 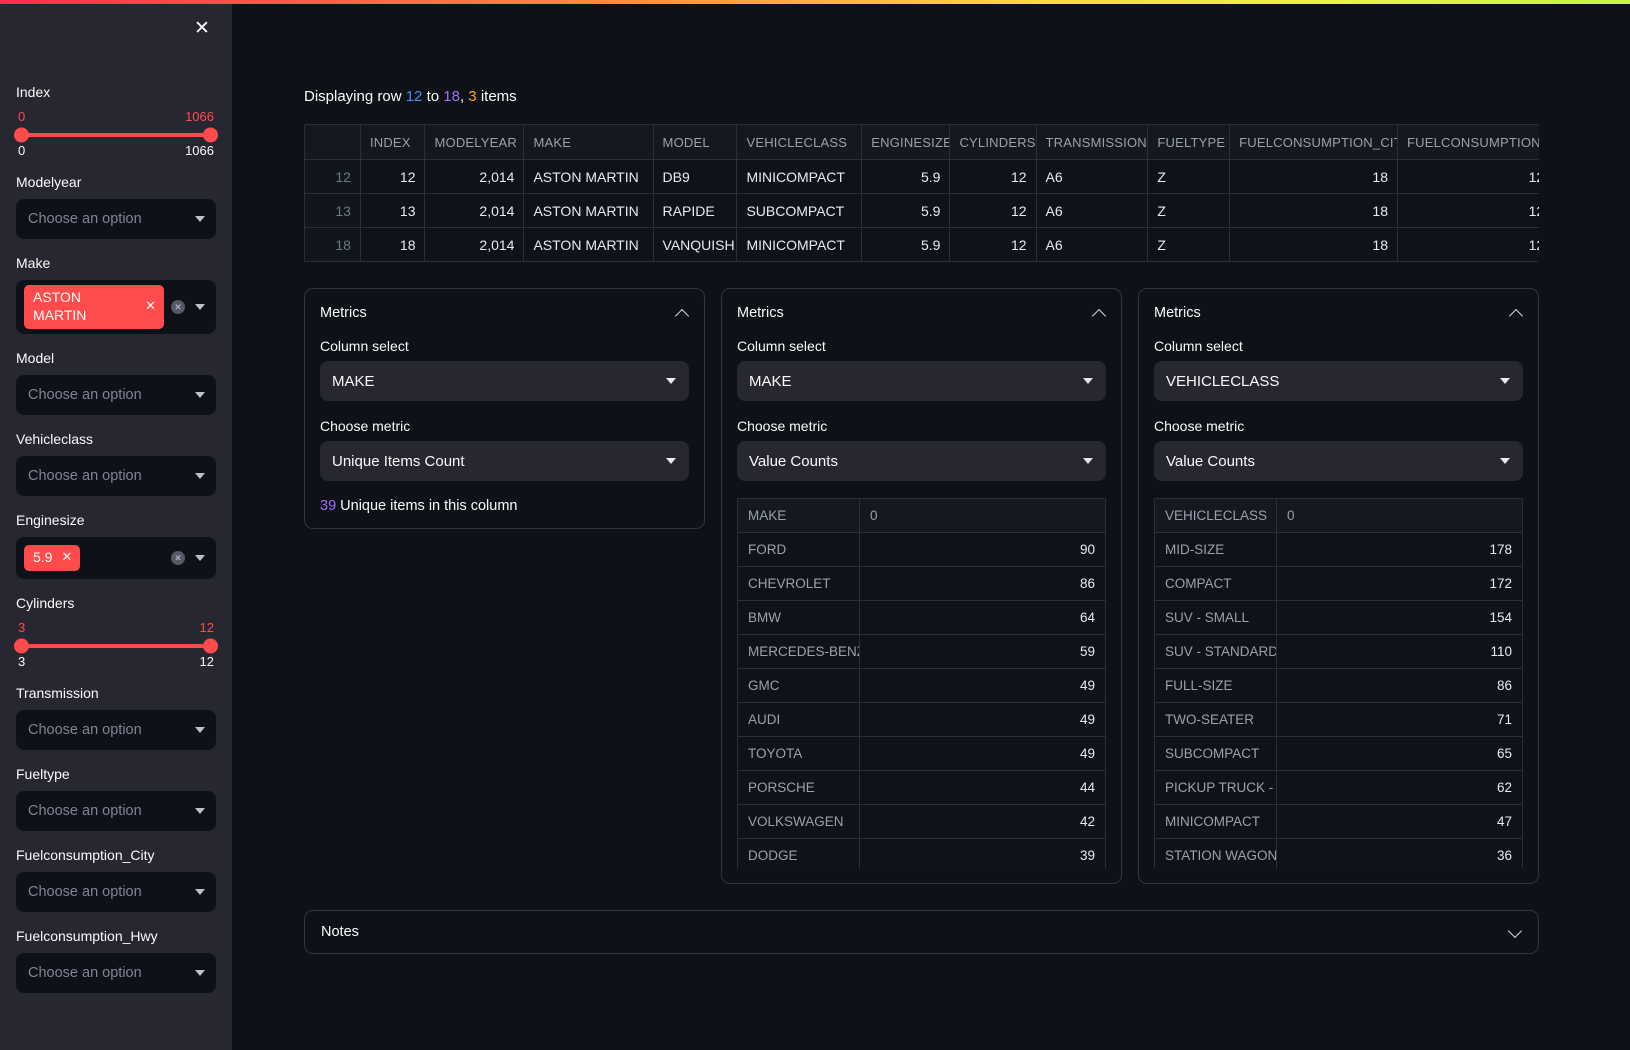 What do you see at coordinates (993, 142) in the screenshot?
I see `col-header: CYLINDERS` at bounding box center [993, 142].